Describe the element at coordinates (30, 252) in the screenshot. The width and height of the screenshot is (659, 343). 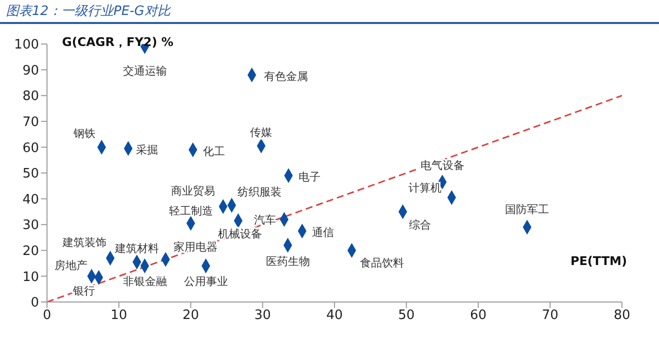
I see `y-tick-label: 20` at that location.